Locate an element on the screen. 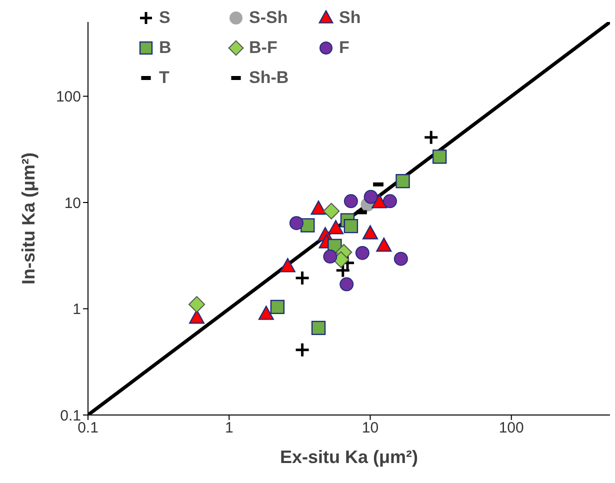 This screenshot has height=483, width=615. legend-label: S-Sh is located at coordinates (268, 18).